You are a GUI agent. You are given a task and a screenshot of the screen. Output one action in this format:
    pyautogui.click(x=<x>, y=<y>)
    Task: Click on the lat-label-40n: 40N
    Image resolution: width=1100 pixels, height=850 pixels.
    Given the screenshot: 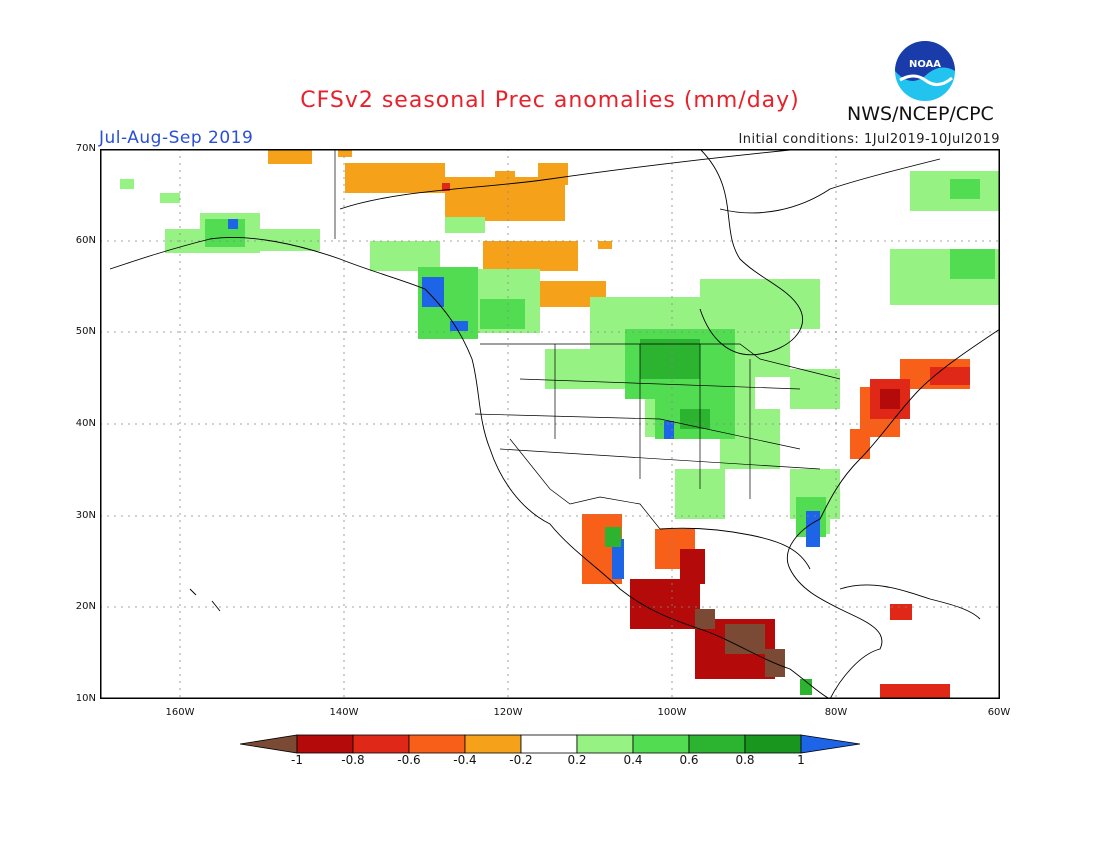 What is the action you would take?
    pyautogui.click(x=85, y=423)
    